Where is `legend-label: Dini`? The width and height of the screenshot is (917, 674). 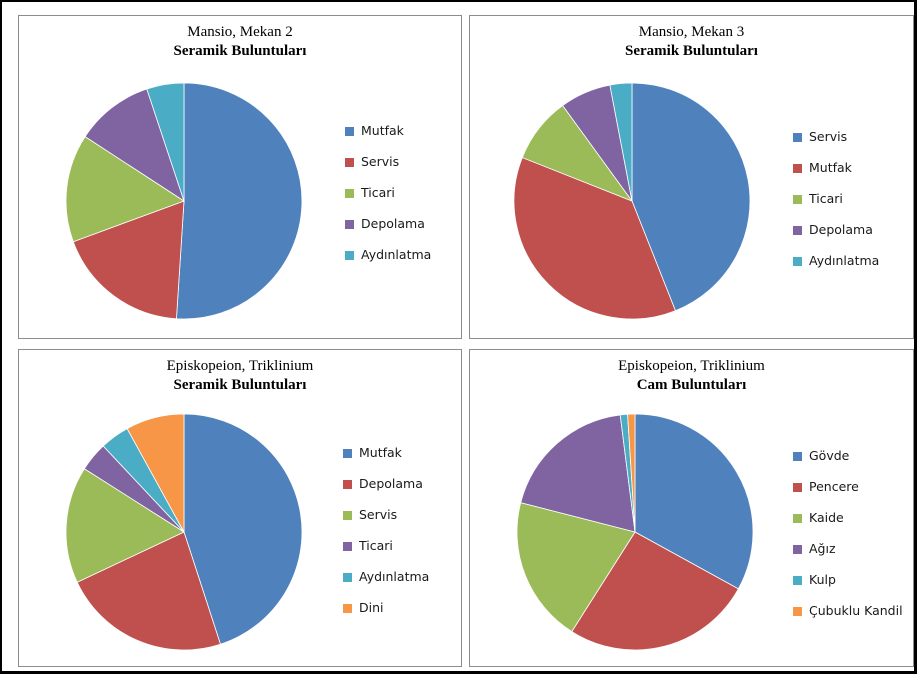
legend-label: Dini is located at coordinates (371, 607).